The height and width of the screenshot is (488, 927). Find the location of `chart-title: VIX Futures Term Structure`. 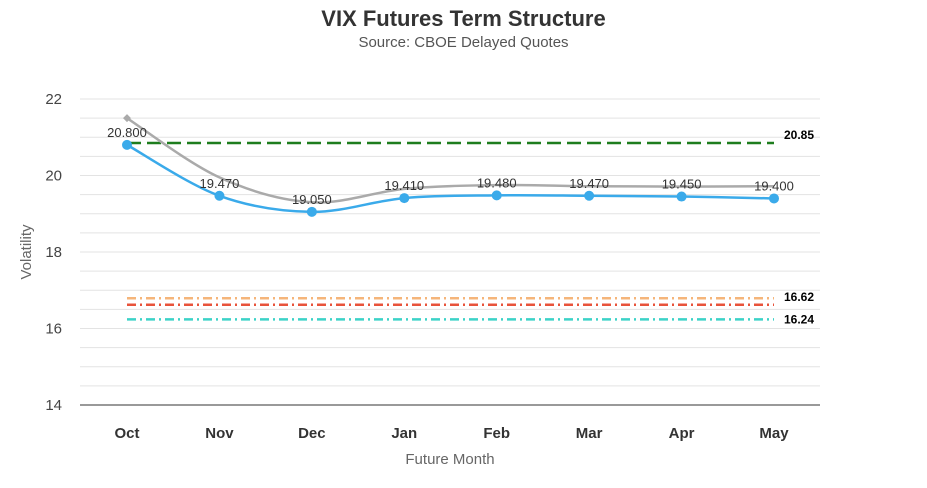

chart-title: VIX Futures Term Structure is located at coordinates (463, 18).